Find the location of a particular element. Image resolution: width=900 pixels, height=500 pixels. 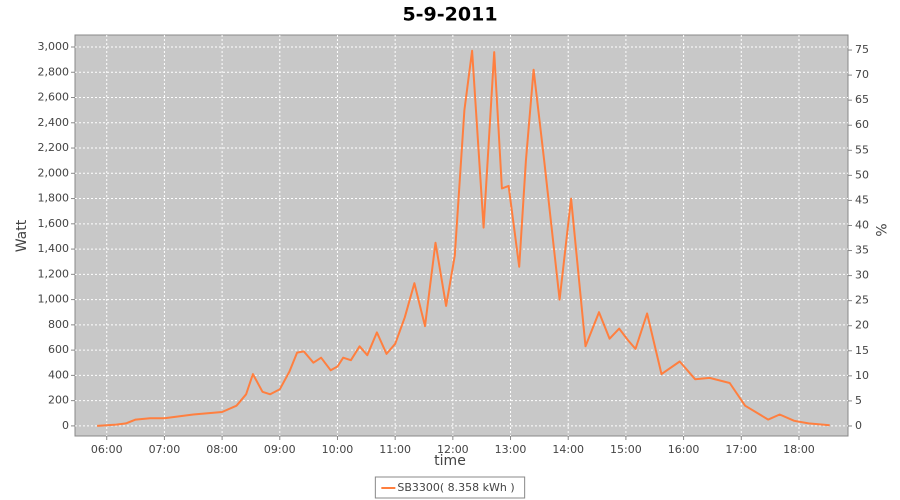

y-tick-label: 200 is located at coordinates (58, 400).